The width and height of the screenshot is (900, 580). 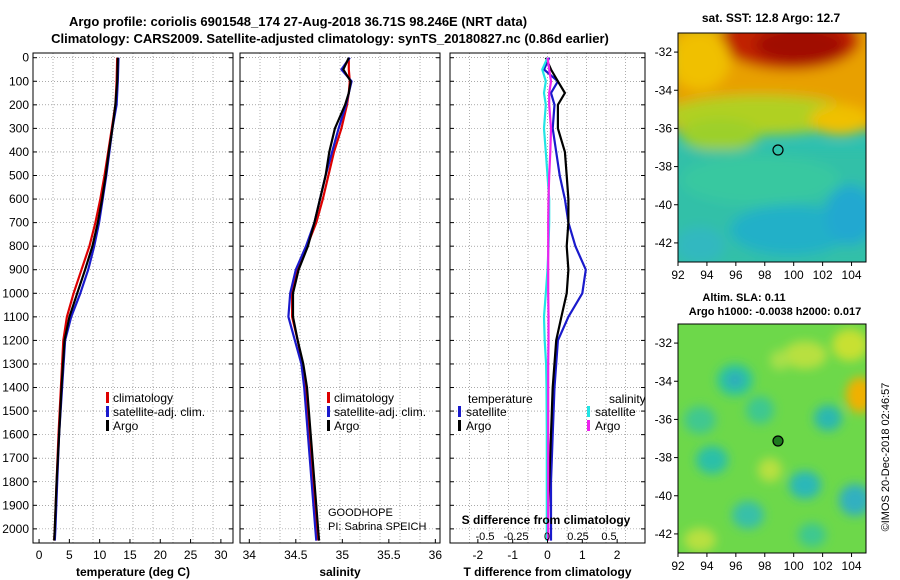 What do you see at coordinates (19, 105) in the screenshot?
I see `depth-tick-label: 200` at bounding box center [19, 105].